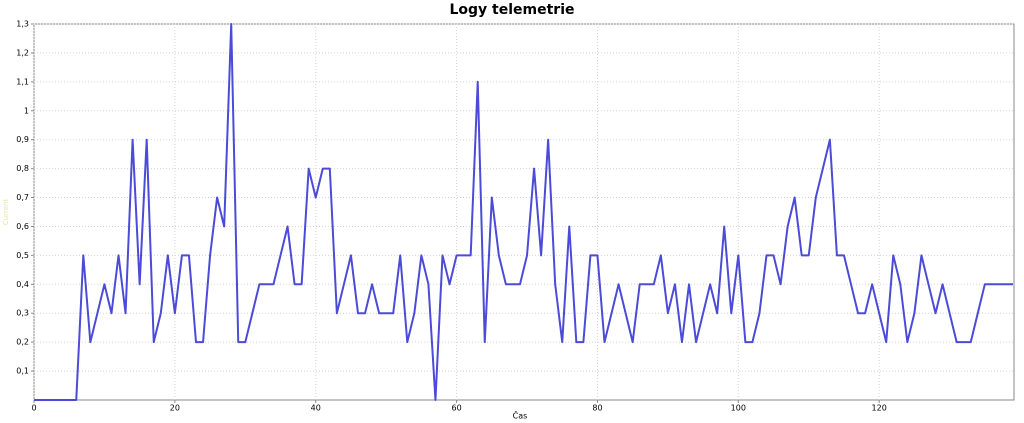 The height and width of the screenshot is (423, 1024). Describe the element at coordinates (22, 226) in the screenshot. I see `y-tick-label: 0,6` at that location.